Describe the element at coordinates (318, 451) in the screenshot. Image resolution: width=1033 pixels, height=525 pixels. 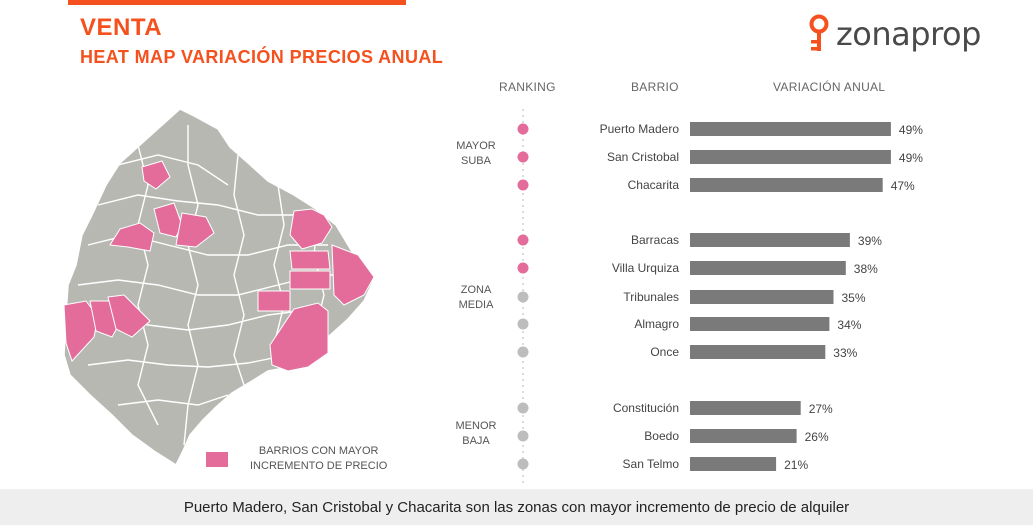
I see `legend-line-1: BARRIOS CON MAYOR` at that location.